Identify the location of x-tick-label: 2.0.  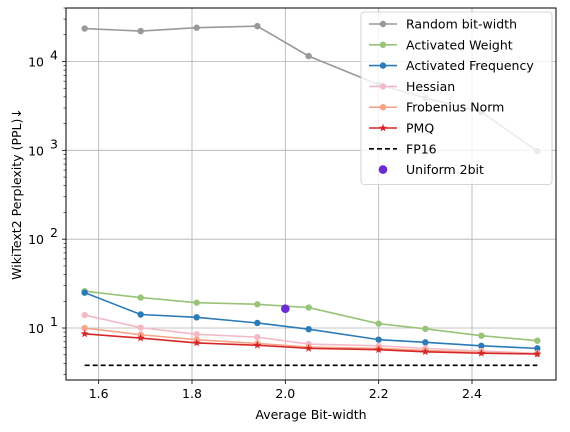
(285, 393).